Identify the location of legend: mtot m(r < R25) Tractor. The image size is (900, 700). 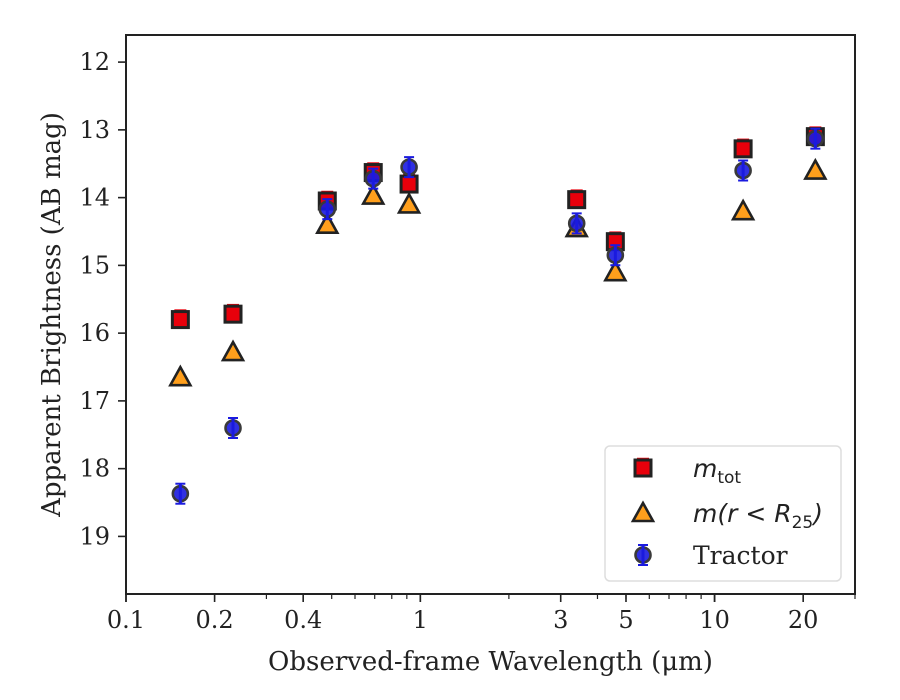
(723, 513).